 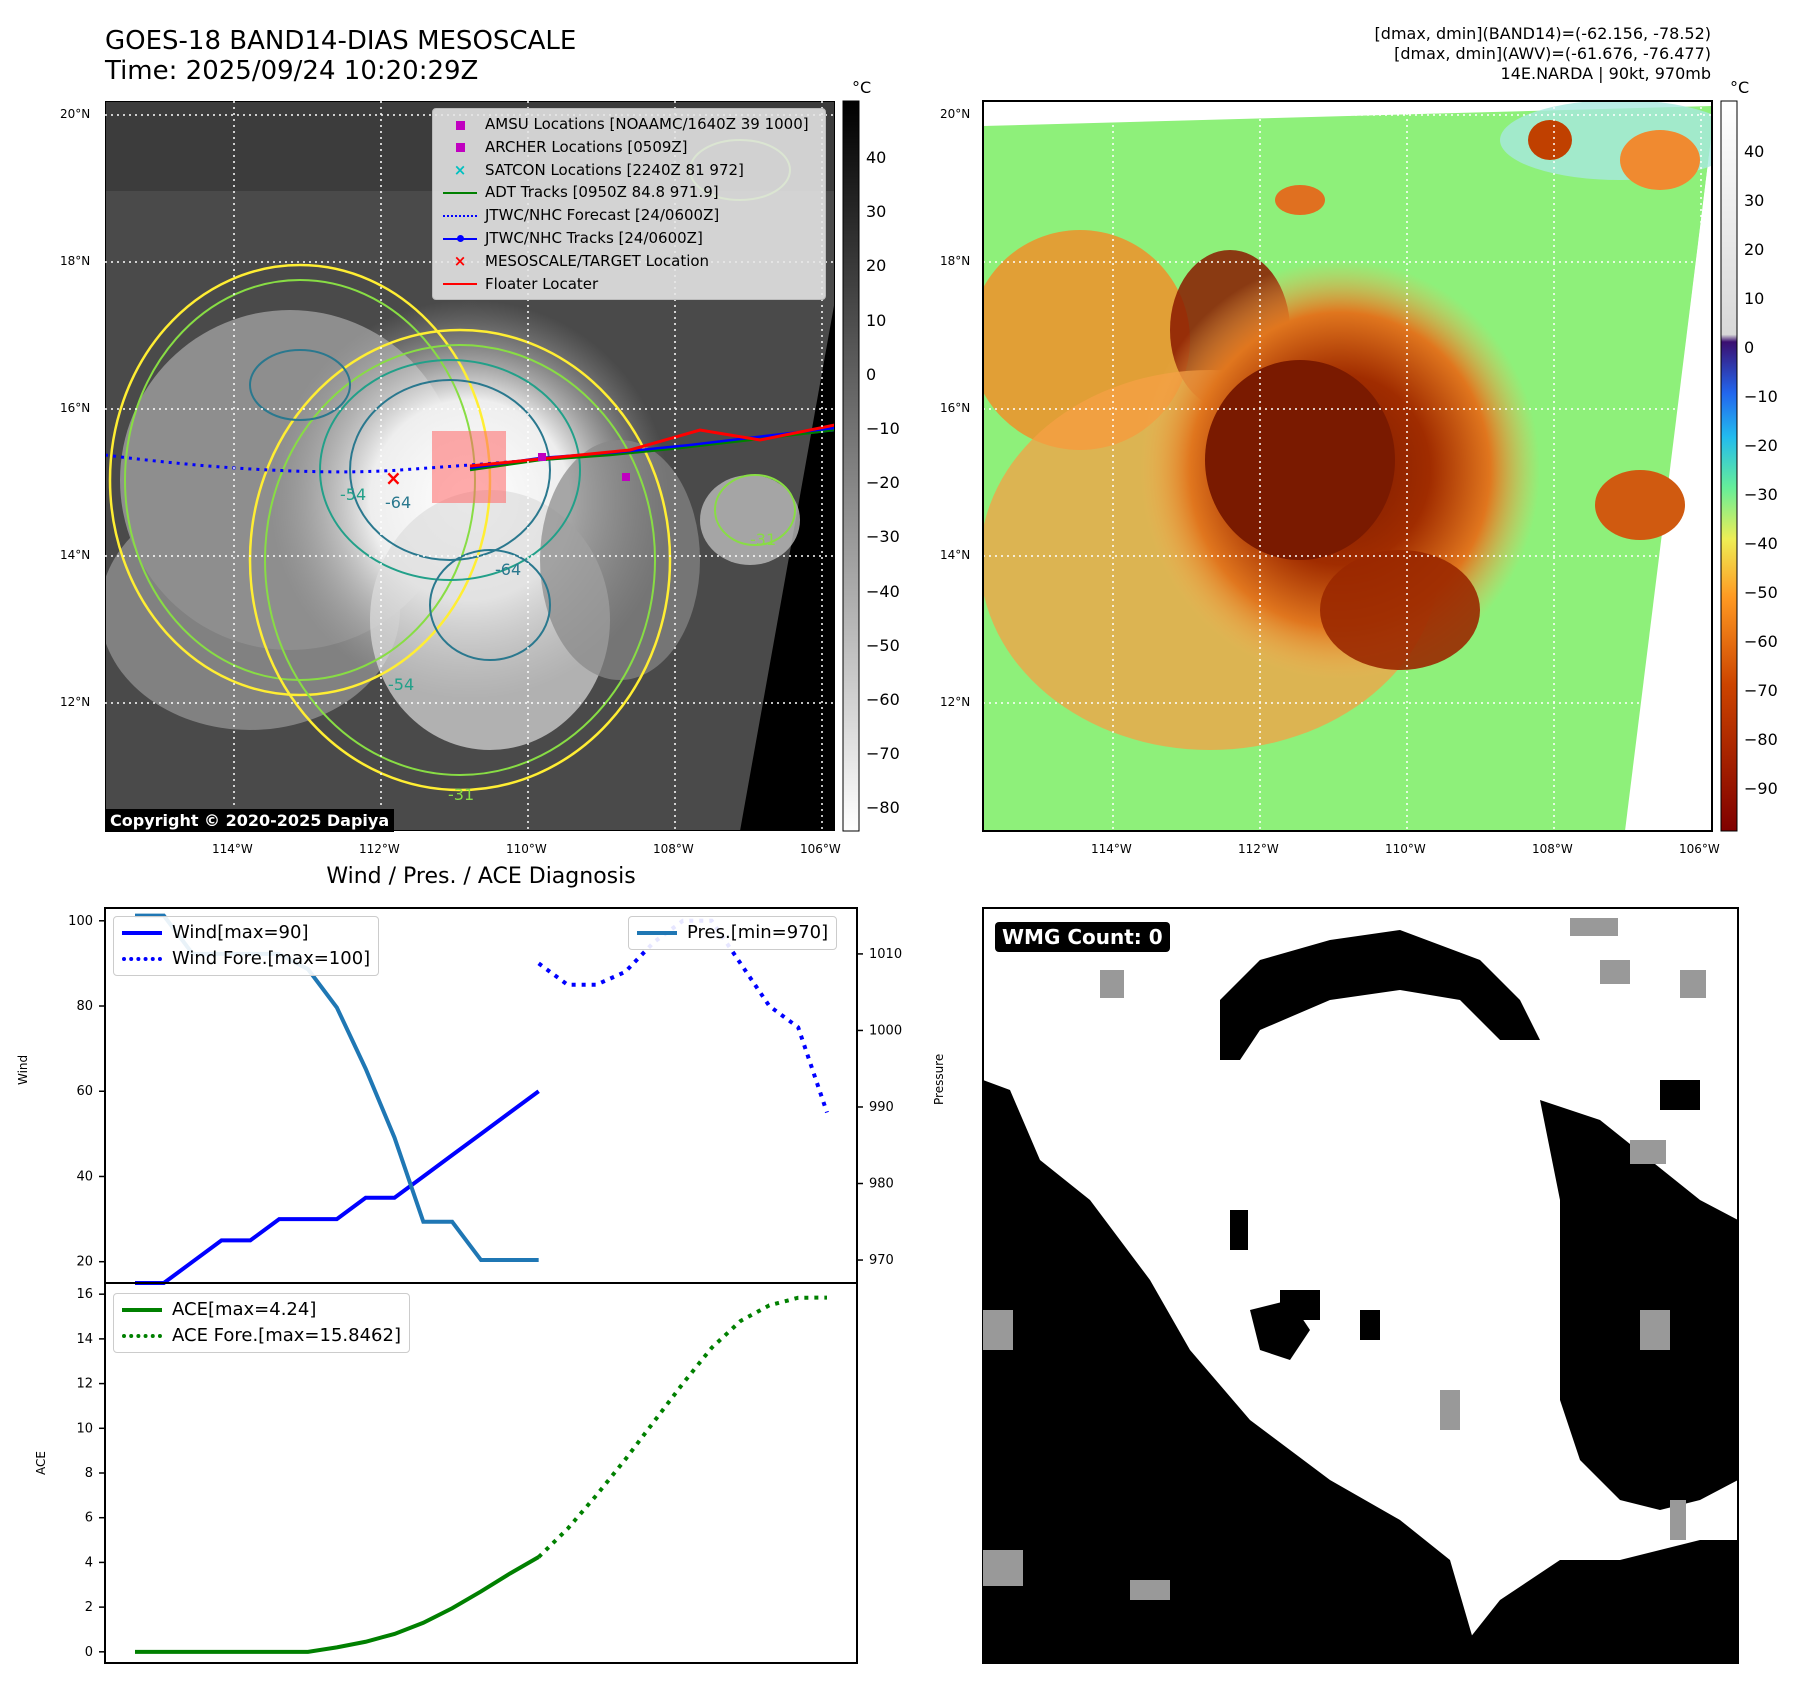 I want to click on chart-legend-item: ACE Fore.[max=15.8462], so click(x=261, y=1336).